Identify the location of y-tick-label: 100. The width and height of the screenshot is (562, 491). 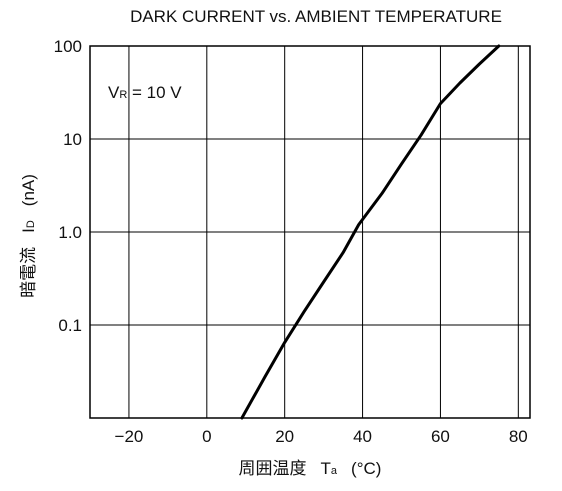
(68, 46).